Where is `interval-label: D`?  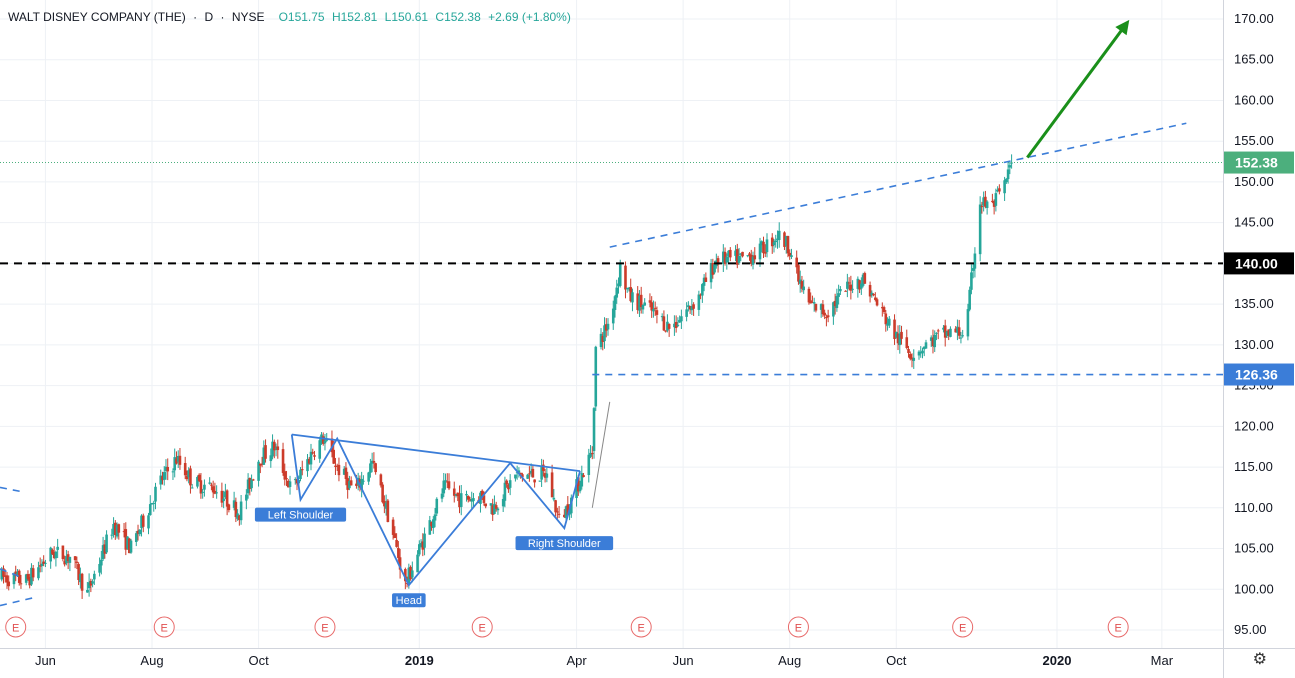 interval-label: D is located at coordinates (209, 17).